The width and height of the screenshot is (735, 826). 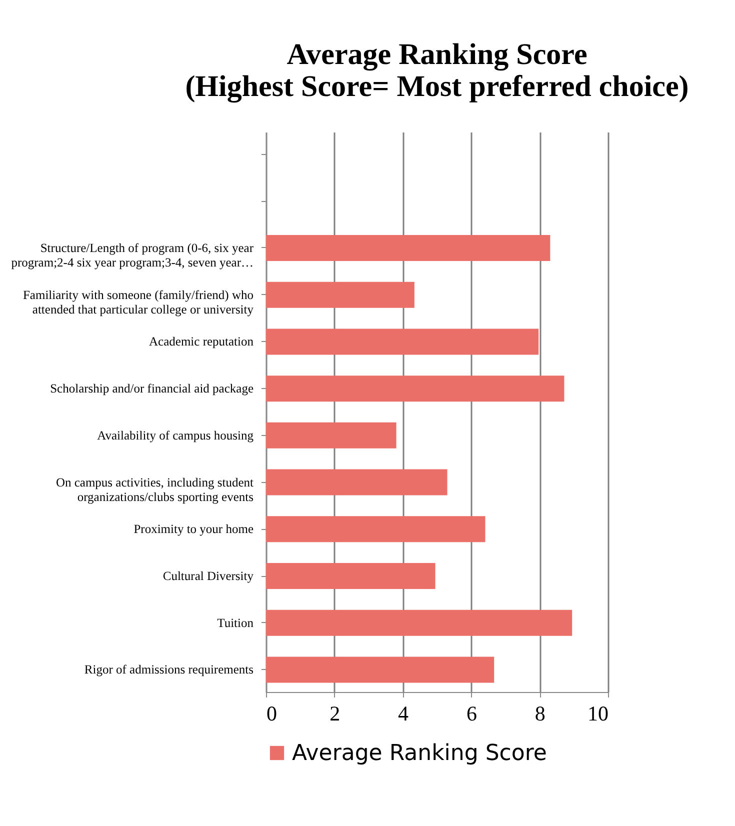 What do you see at coordinates (175, 435) in the screenshot?
I see `y-tick-label: Availability of campus housing` at bounding box center [175, 435].